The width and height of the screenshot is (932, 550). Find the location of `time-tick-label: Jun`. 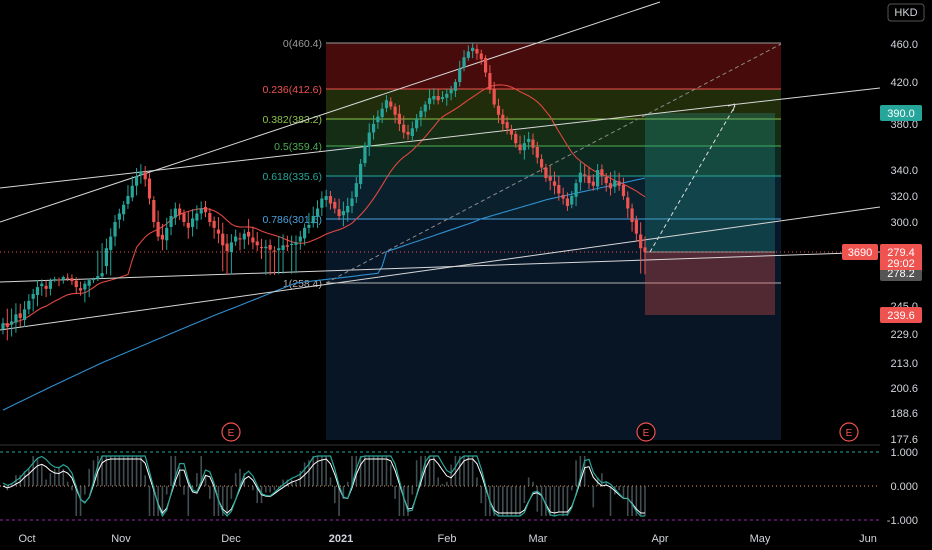

time-tick-label: Jun is located at coordinates (868, 539).